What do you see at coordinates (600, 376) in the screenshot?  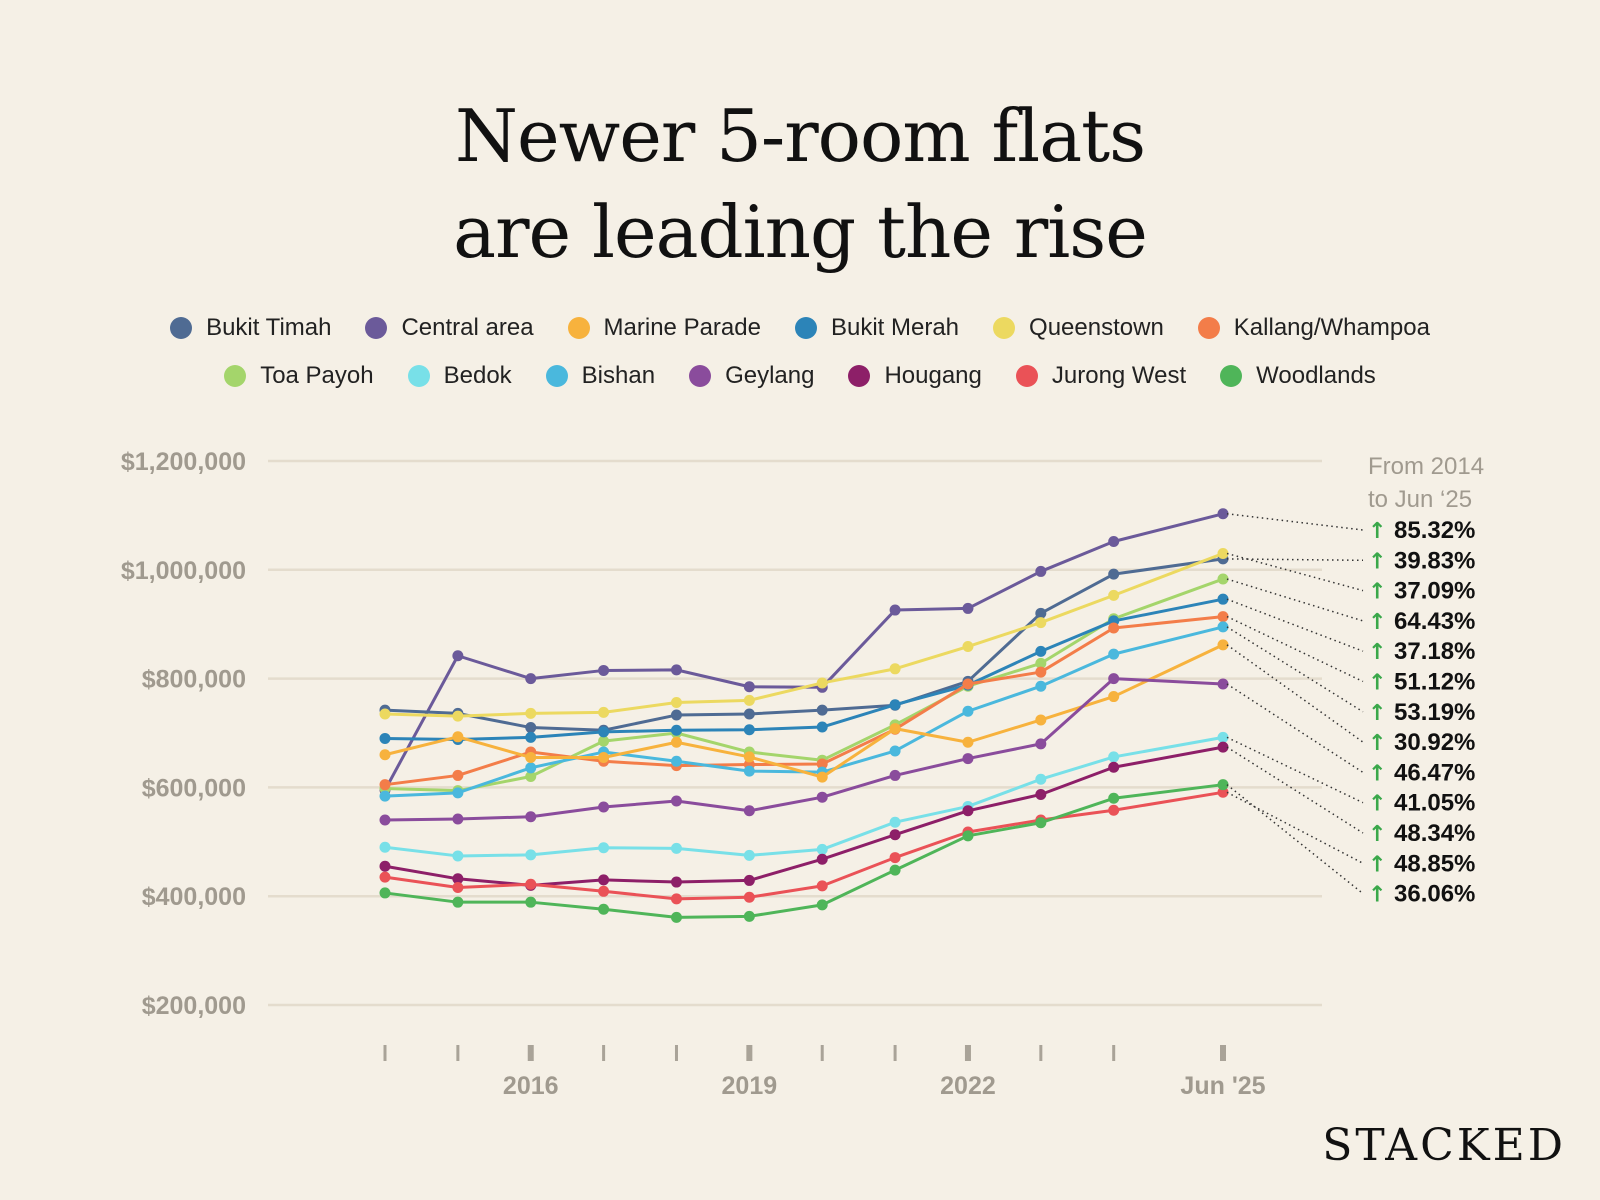 I see `legend-item-bishan: Bishan` at bounding box center [600, 376].